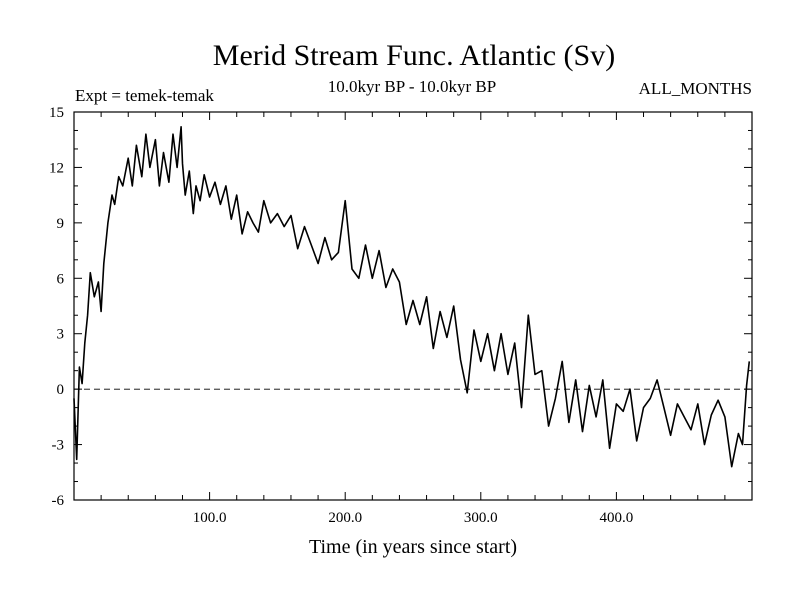 The width and height of the screenshot is (800, 600). I want to click on x-tick-label: 200.0, so click(345, 518).